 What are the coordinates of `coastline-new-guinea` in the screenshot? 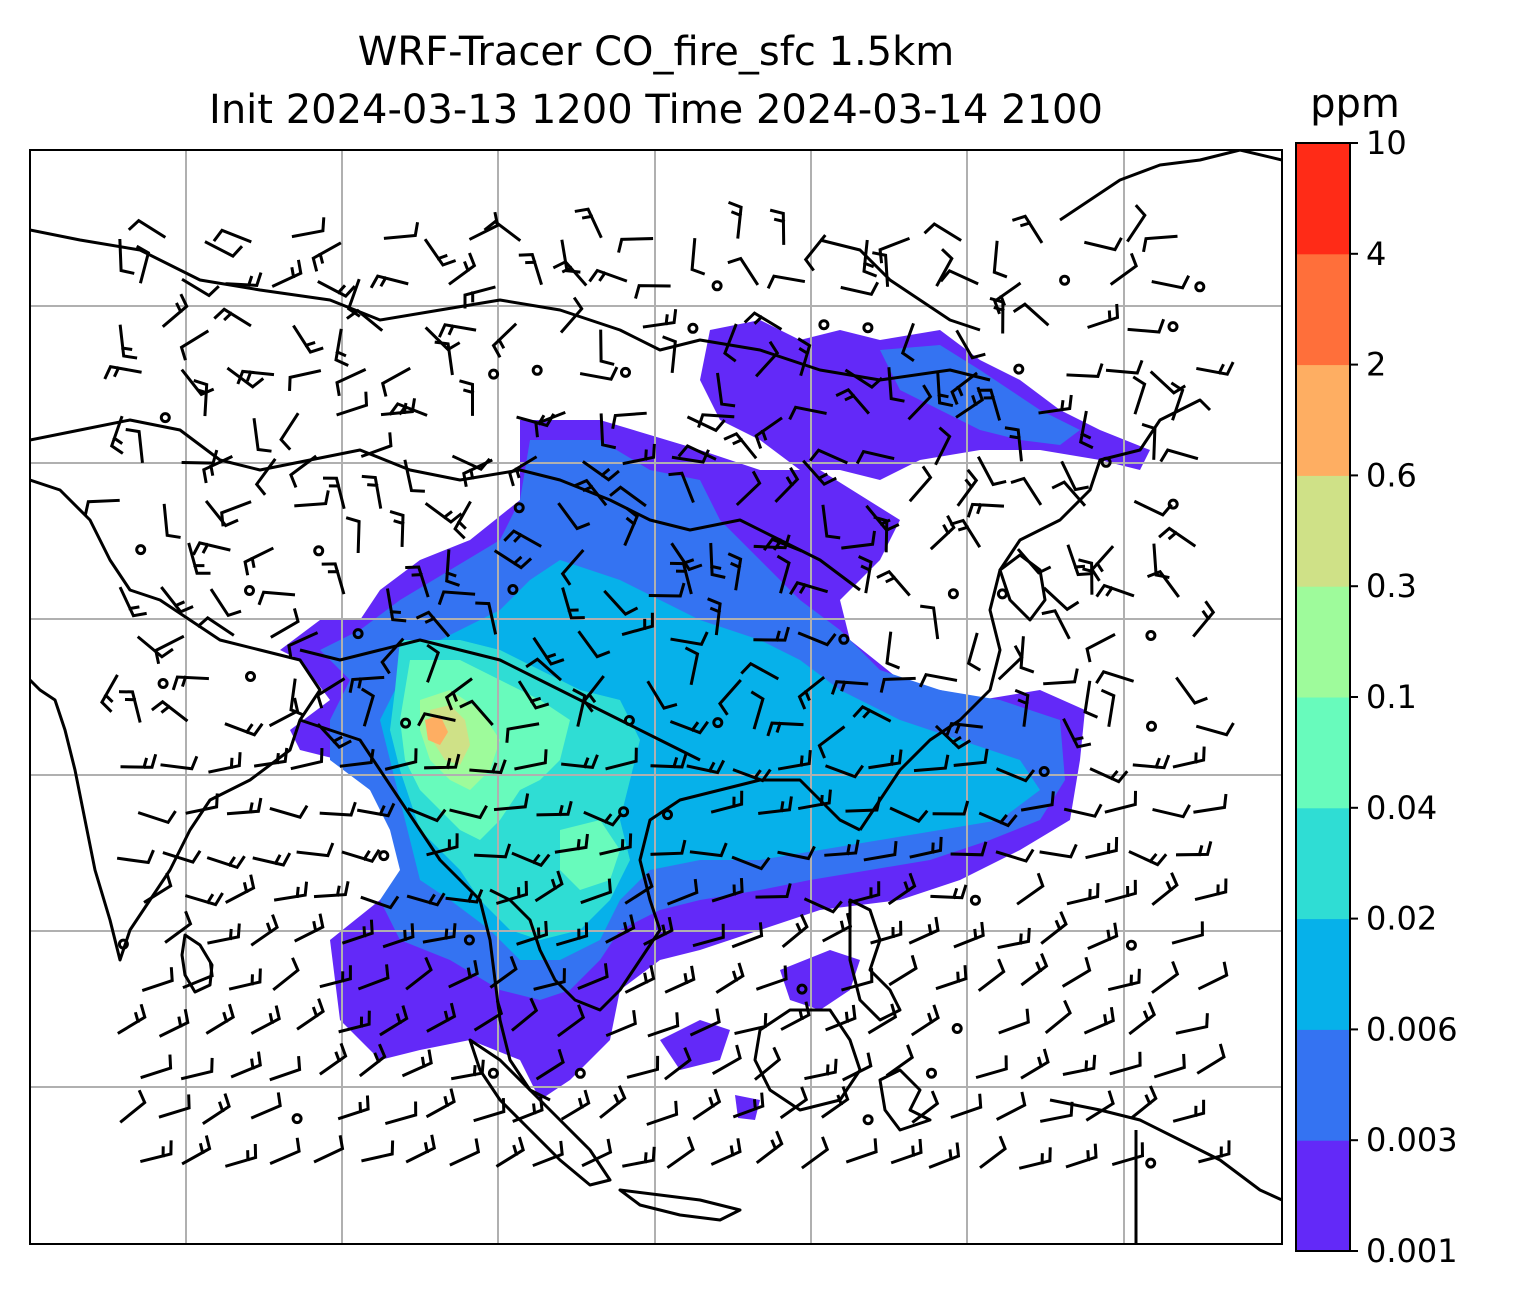 It's located at (1165, 1150).